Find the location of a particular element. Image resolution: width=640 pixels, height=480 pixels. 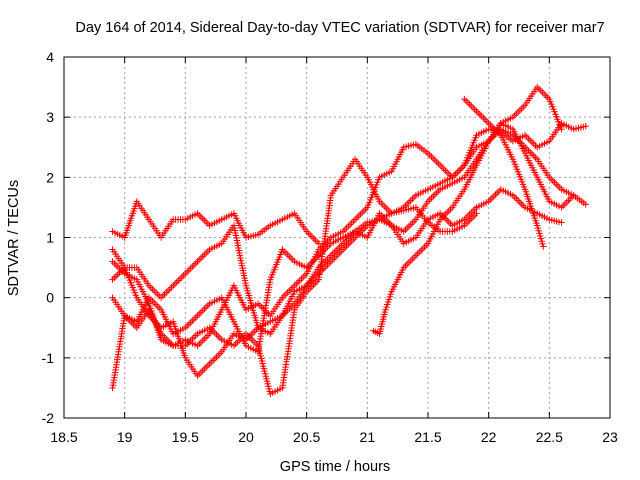

y-axis-label: SDTVAR / TECUs is located at coordinates (14, 238).